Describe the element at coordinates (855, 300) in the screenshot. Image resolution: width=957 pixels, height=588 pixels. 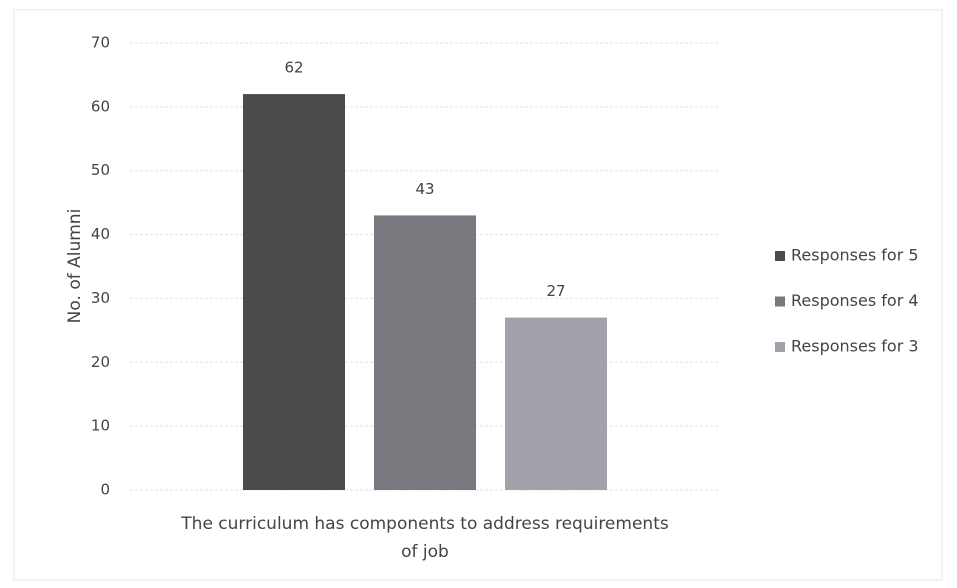
I see `legend-label: Responses for 4` at that location.